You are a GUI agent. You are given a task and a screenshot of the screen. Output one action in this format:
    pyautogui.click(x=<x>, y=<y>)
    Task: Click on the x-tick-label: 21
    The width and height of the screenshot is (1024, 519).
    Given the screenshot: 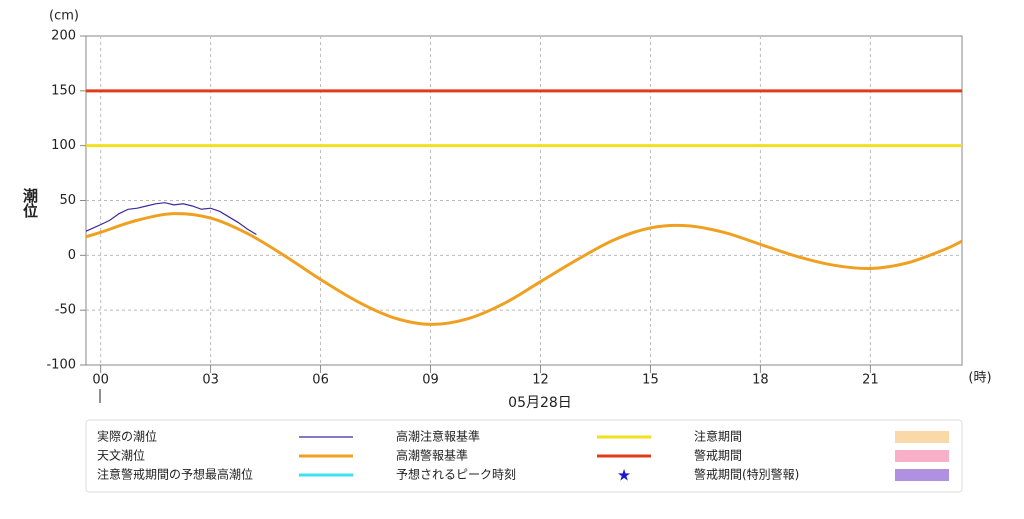 What is the action you would take?
    pyautogui.click(x=870, y=380)
    